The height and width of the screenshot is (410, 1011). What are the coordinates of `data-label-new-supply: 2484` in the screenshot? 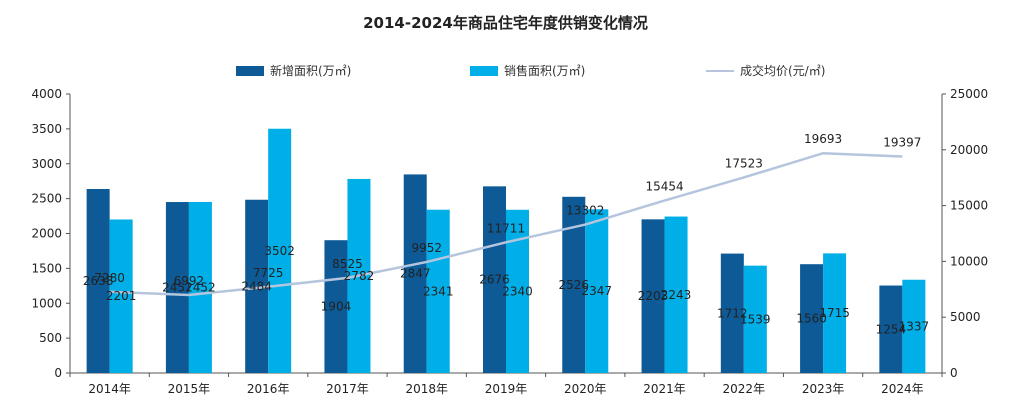 It's located at (256, 286).